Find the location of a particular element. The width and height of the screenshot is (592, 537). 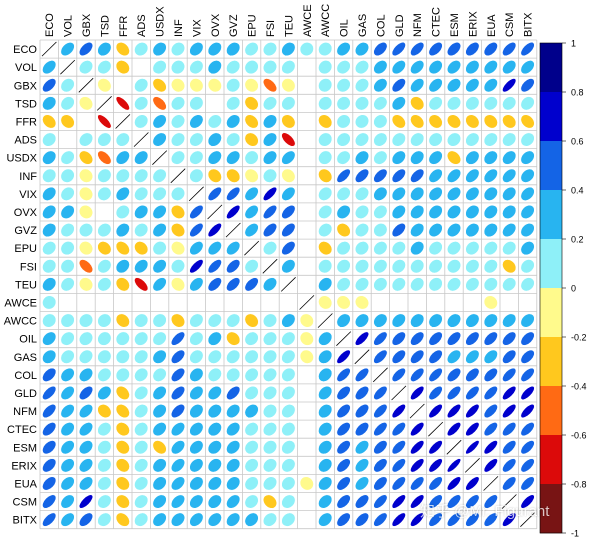

row-label: AWCE is located at coordinates (20, 303).